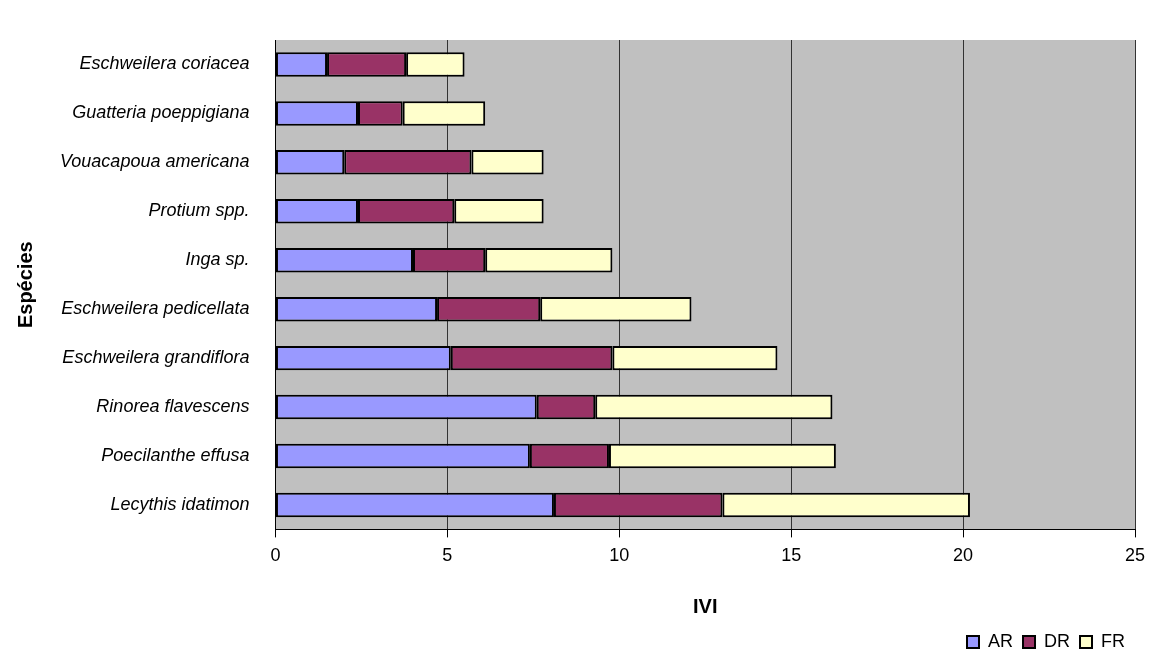 This screenshot has width=1165, height=661. Describe the element at coordinates (275, 555) in the screenshot. I see `x-tick-label: 0` at that location.